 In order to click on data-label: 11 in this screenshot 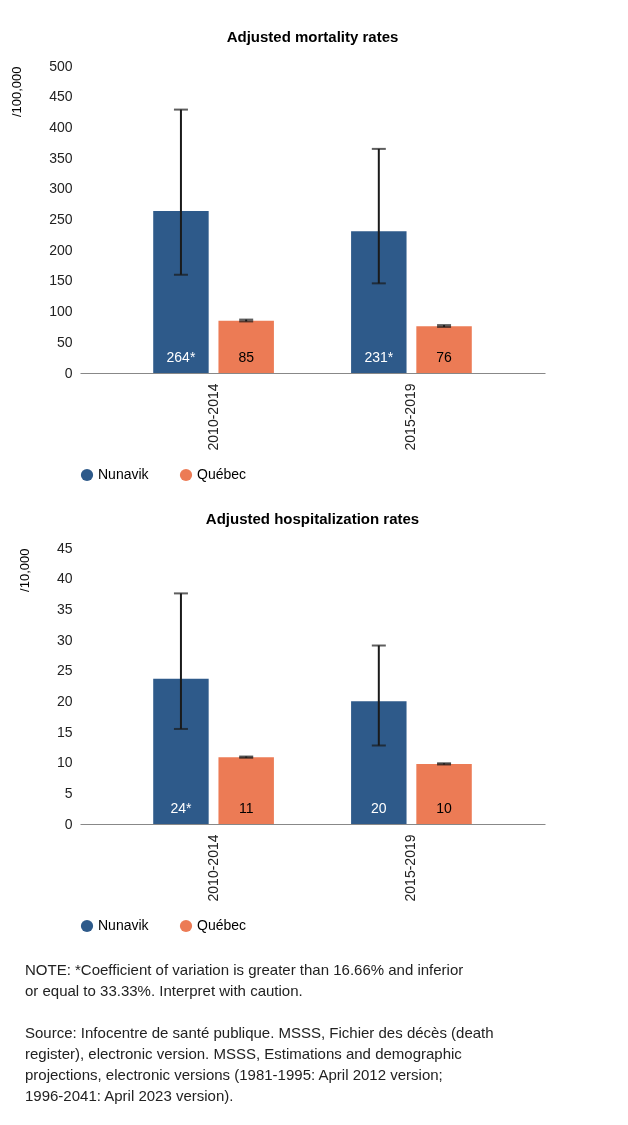, I will do `click(246, 808)`.